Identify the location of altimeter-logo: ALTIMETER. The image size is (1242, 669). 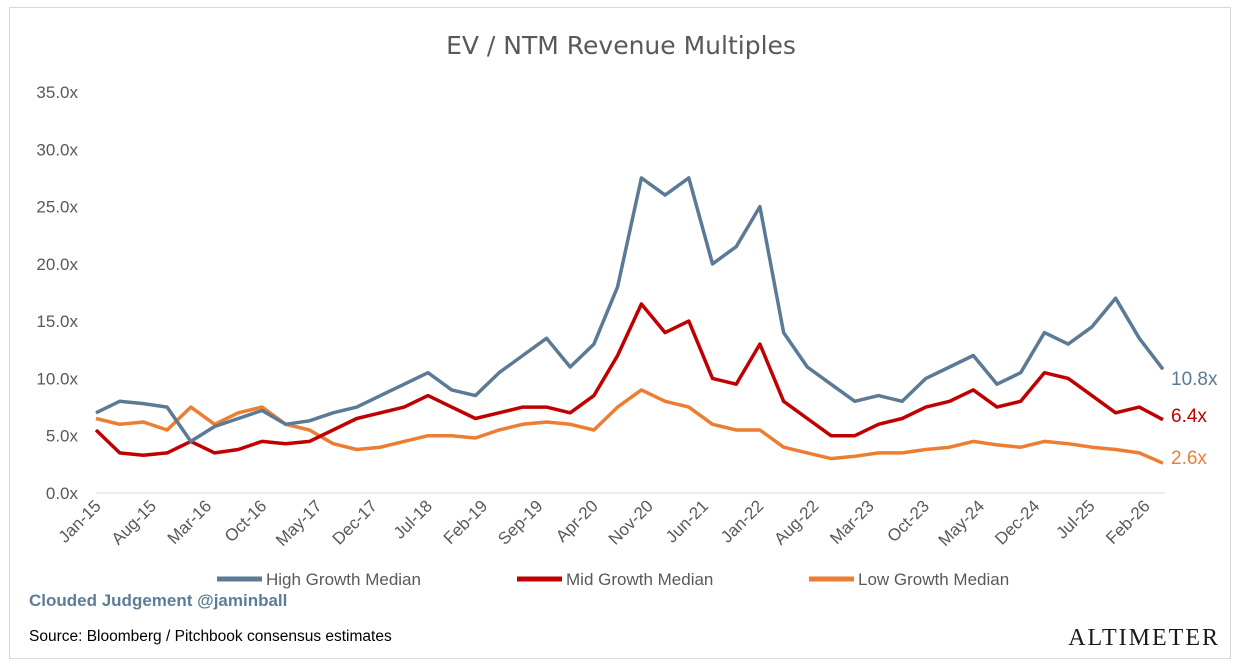
(1144, 638).